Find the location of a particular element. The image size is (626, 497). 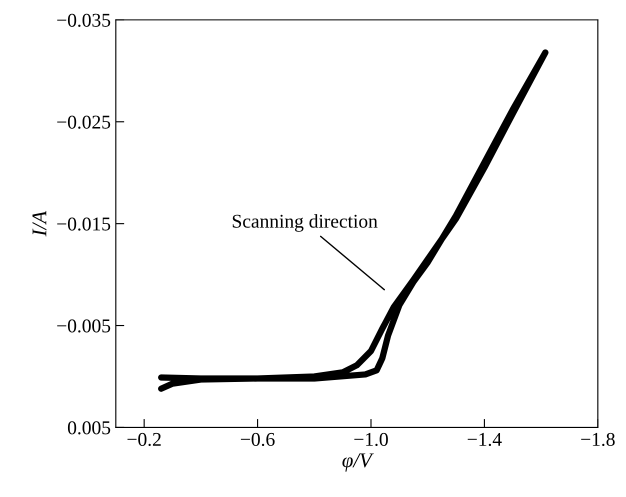

y-axis-title: I/A is located at coordinates (39, 223).